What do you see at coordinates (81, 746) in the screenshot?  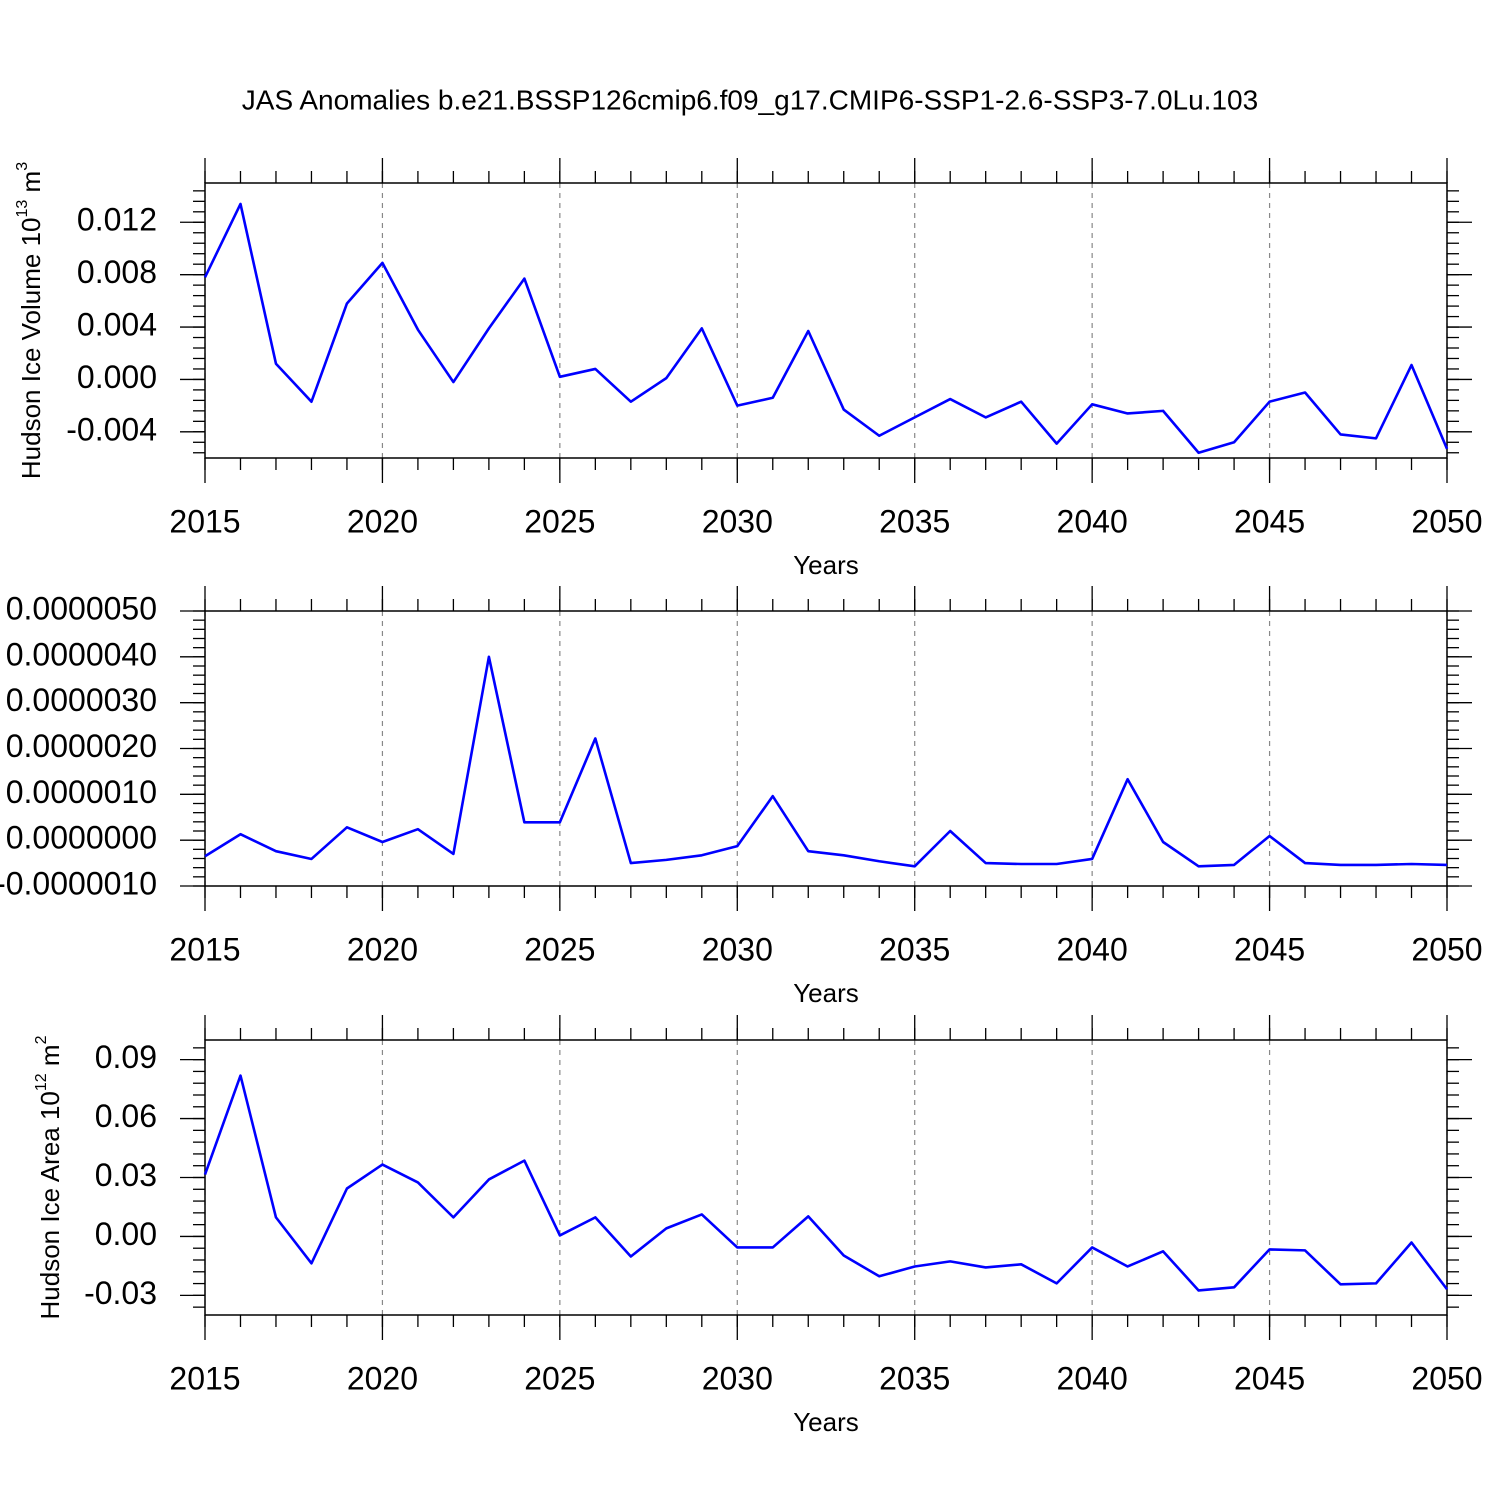 I see `y-tick-label: 0.0000020` at bounding box center [81, 746].